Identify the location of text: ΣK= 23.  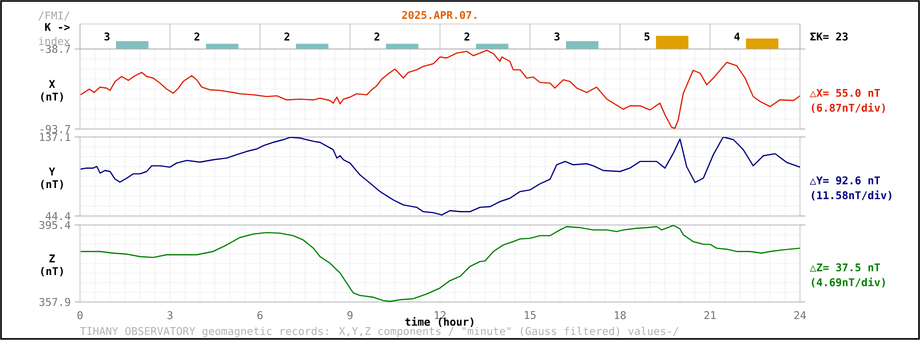
(829, 36).